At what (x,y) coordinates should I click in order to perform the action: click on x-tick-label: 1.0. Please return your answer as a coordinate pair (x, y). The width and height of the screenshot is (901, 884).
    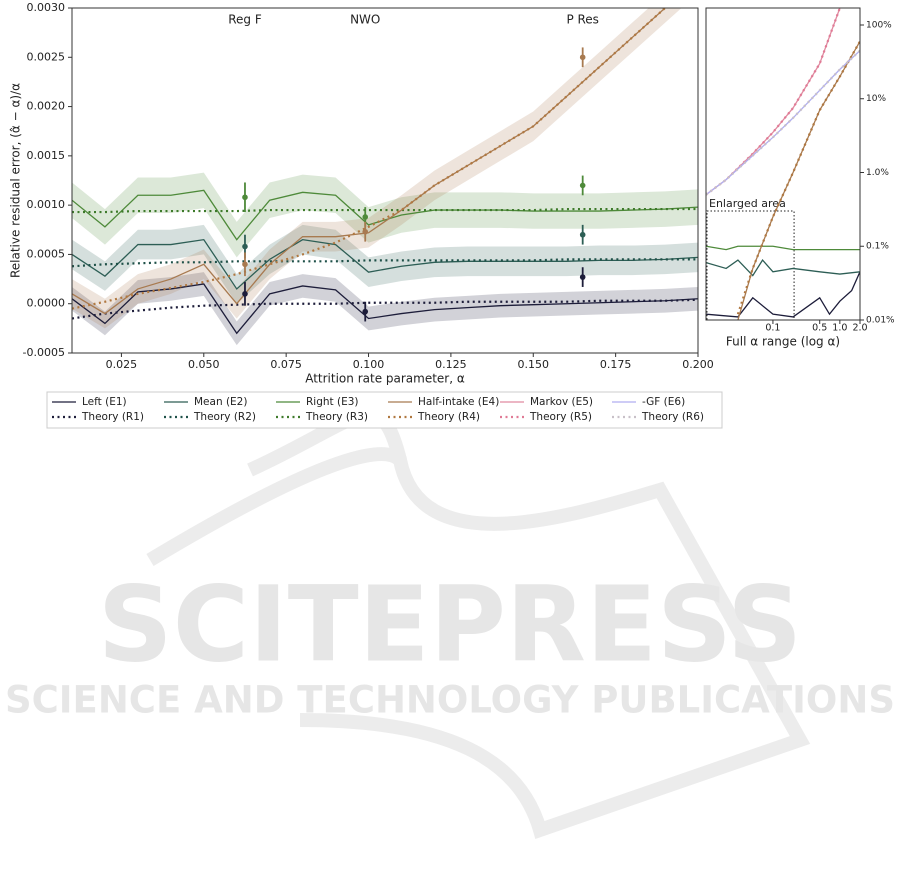
    Looking at the image, I should click on (839, 328).